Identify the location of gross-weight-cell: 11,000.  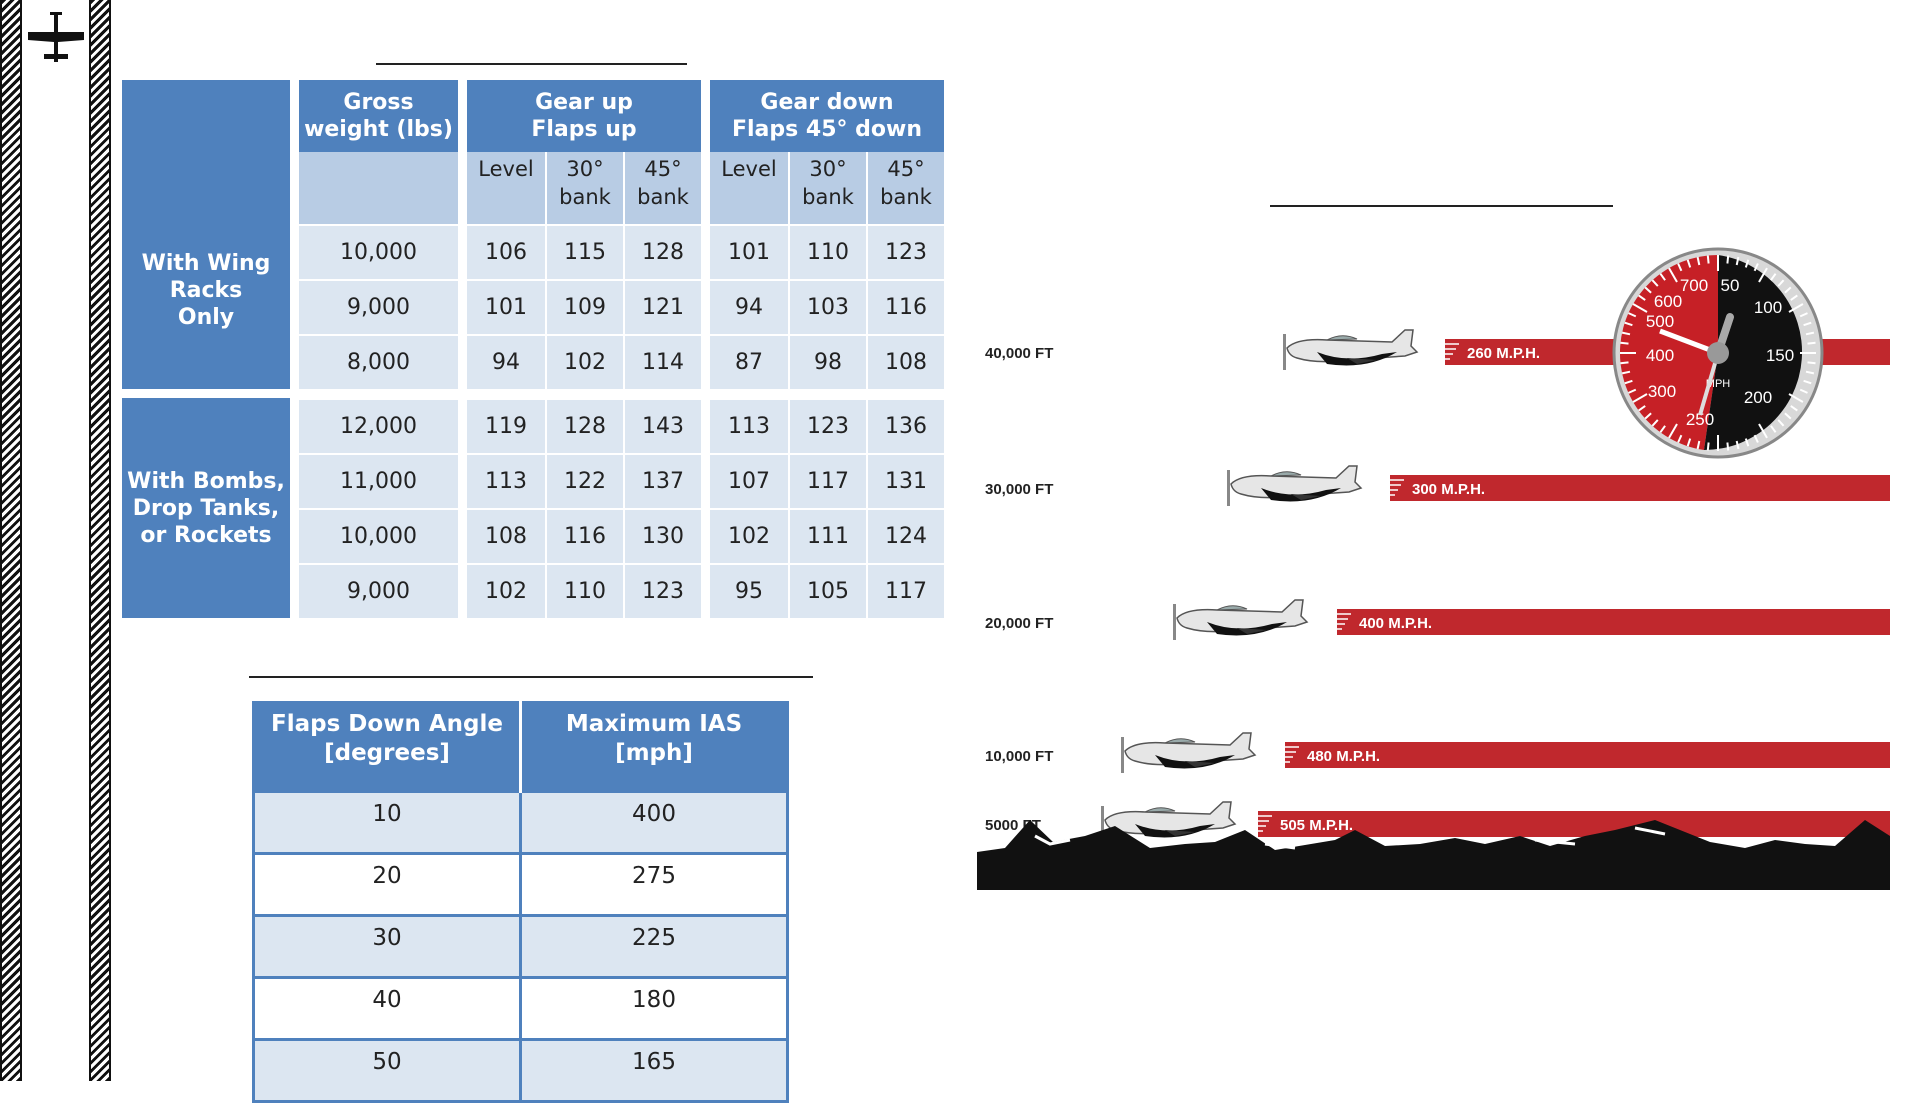
(378, 480).